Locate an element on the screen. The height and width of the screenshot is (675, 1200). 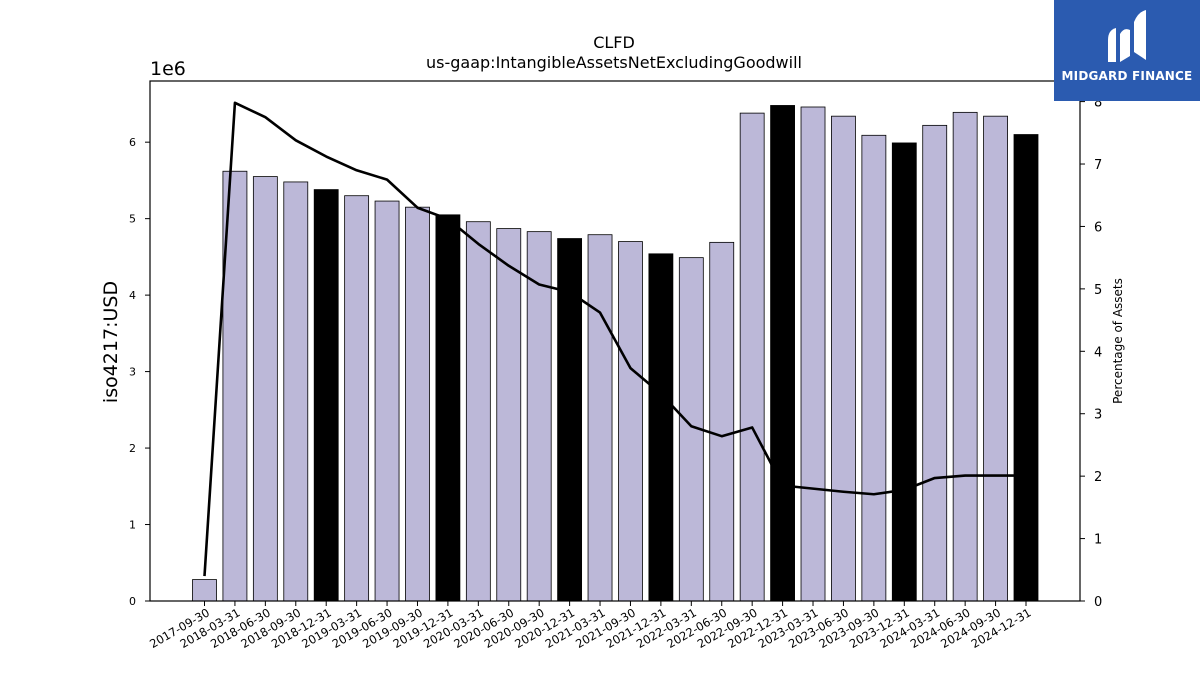
y-tick-label-1: 1 is located at coordinates (132, 525).